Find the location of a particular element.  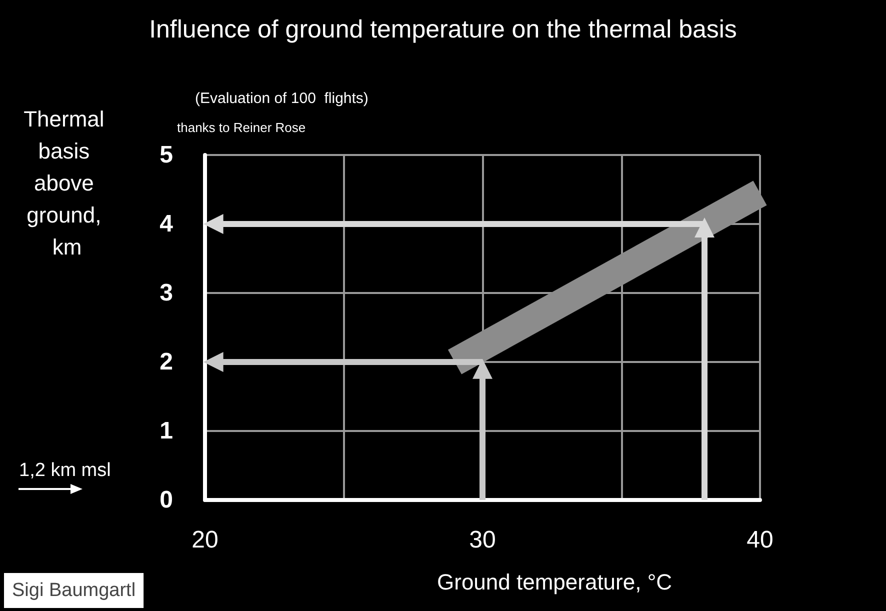

x-tick-label: 40 is located at coordinates (760, 540).